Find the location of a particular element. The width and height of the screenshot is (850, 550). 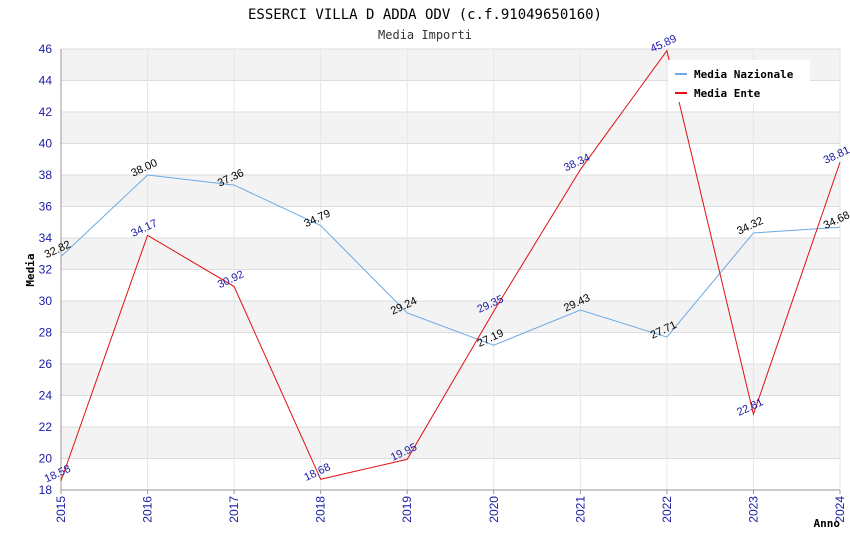

chart-subtitle: Media Importi is located at coordinates (425, 35).